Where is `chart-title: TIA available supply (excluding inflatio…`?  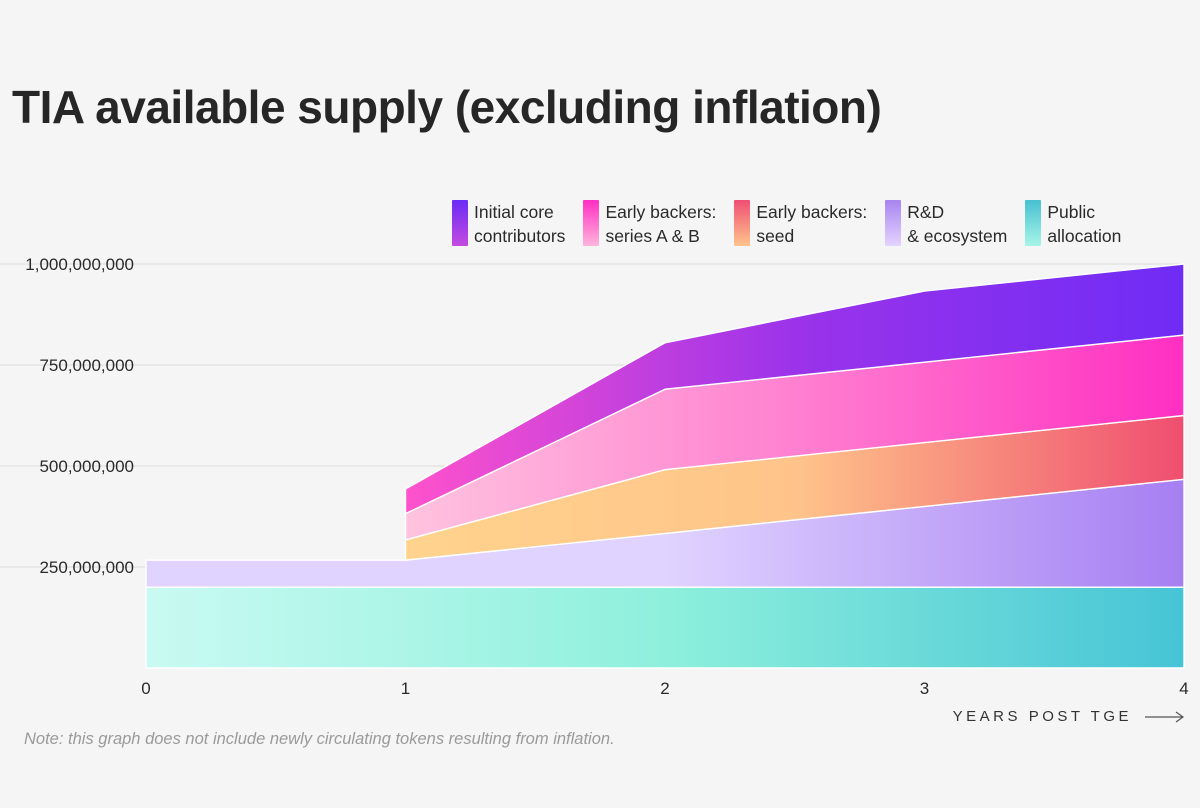 chart-title: TIA available supply (excluding inflatio… is located at coordinates (447, 107).